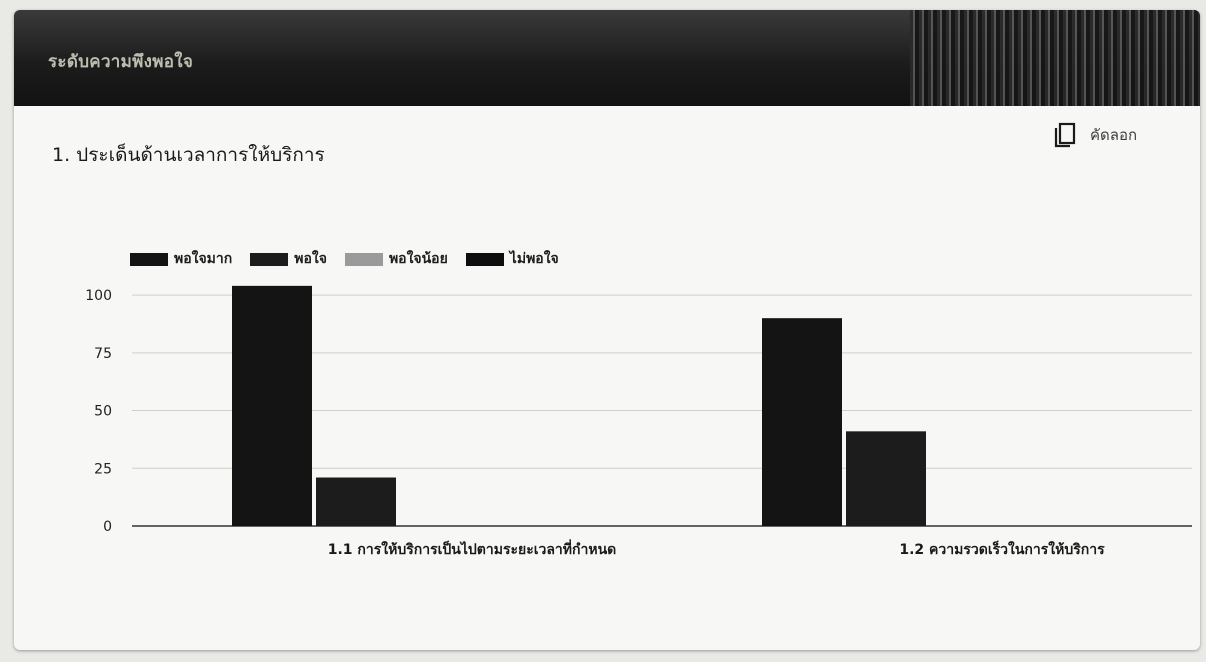 This screenshot has width=1206, height=662. Describe the element at coordinates (188, 155) in the screenshot. I see `section-title: 1. ประเด็นด้านเวลาการให้บริการ` at that location.